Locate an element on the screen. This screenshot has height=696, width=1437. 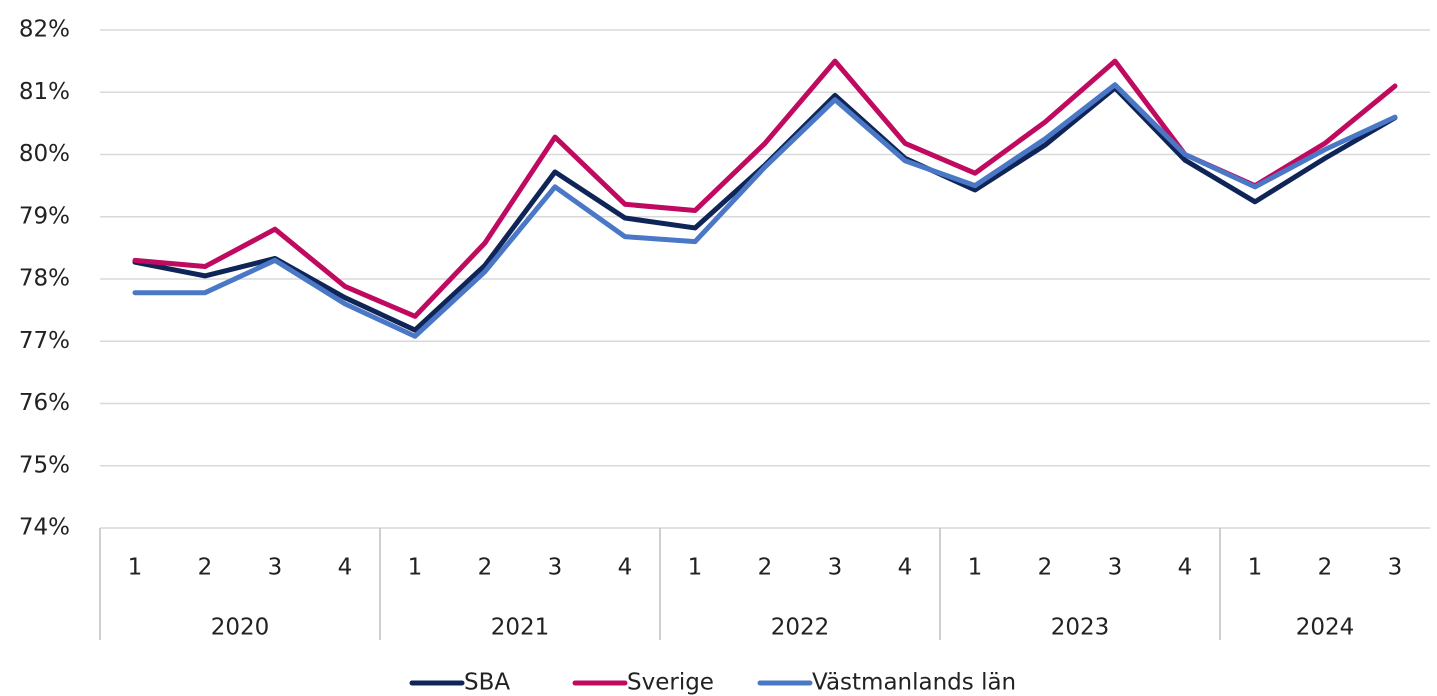
y-tick-label: 77% is located at coordinates (44, 341).